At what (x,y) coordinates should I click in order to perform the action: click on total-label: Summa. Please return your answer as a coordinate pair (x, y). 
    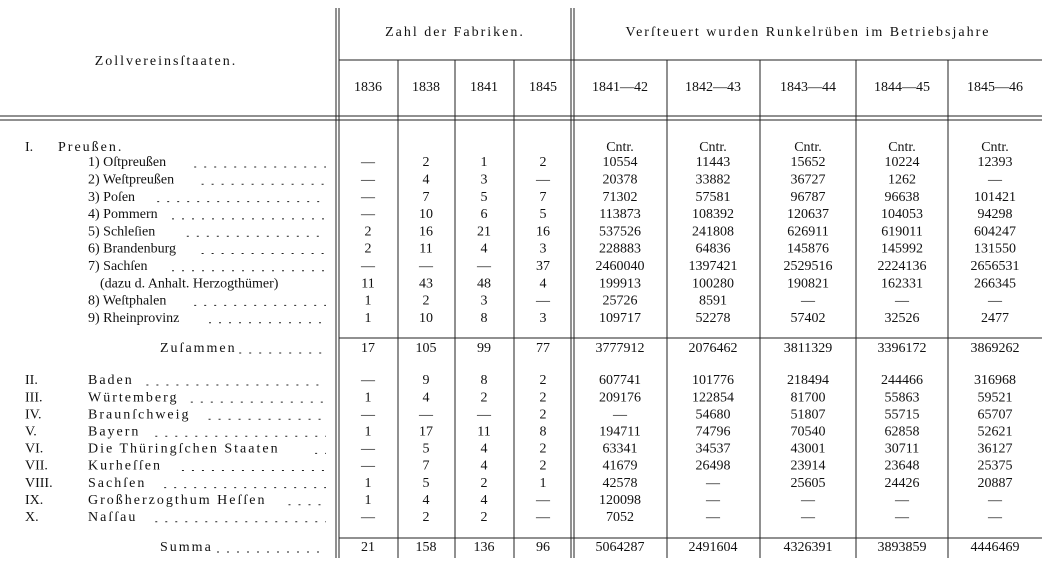
    Looking at the image, I should click on (186, 547).